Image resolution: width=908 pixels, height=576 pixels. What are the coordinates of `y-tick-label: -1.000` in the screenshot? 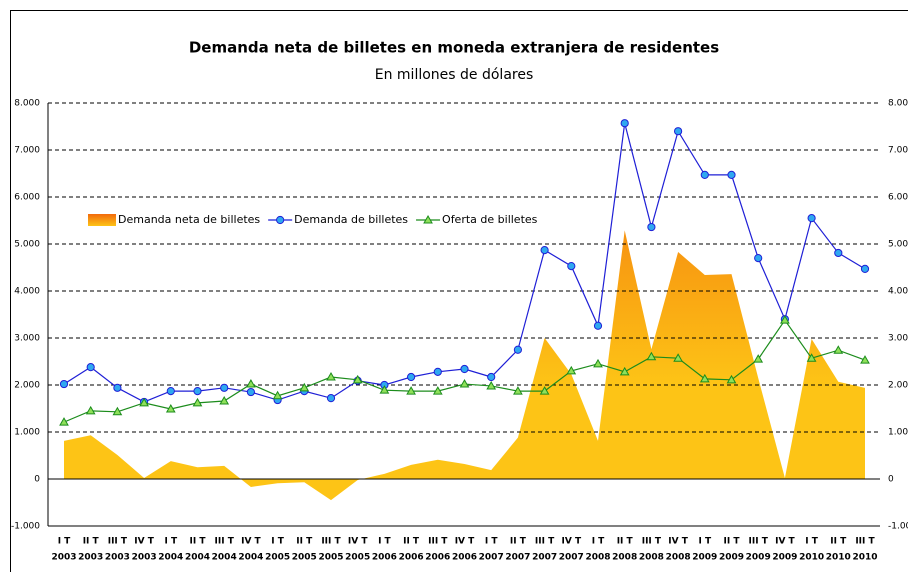 It's located at (25, 527).